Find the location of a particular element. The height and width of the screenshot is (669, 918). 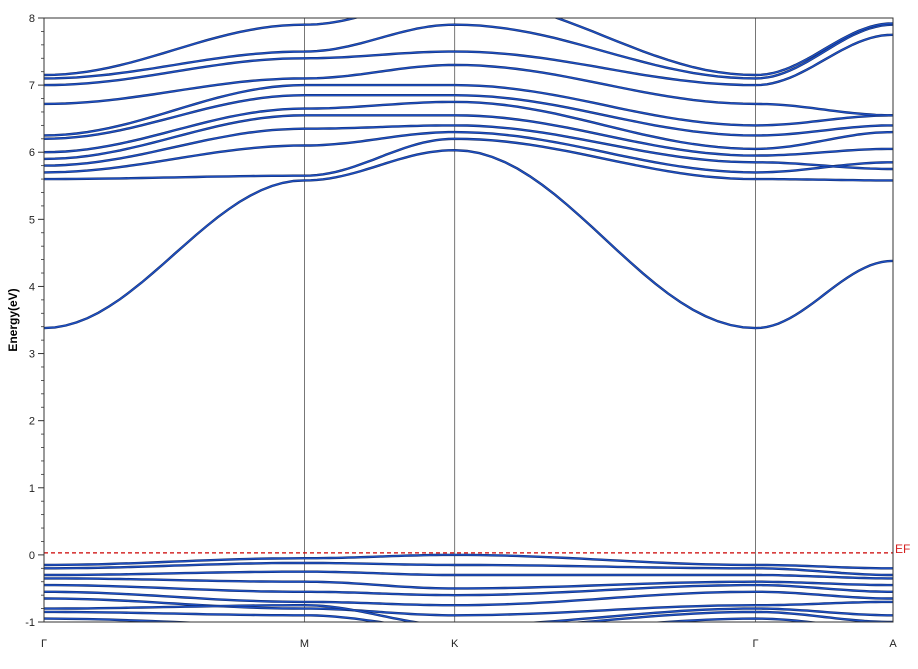

x-tick-label: K is located at coordinates (455, 644).